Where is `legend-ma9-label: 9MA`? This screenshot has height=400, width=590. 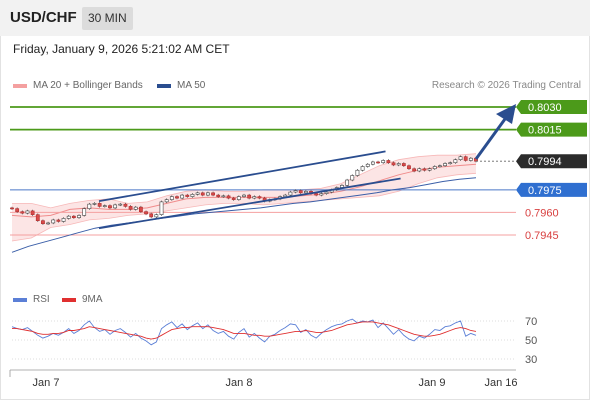
legend-ma9-label: 9MA is located at coordinates (92, 299).